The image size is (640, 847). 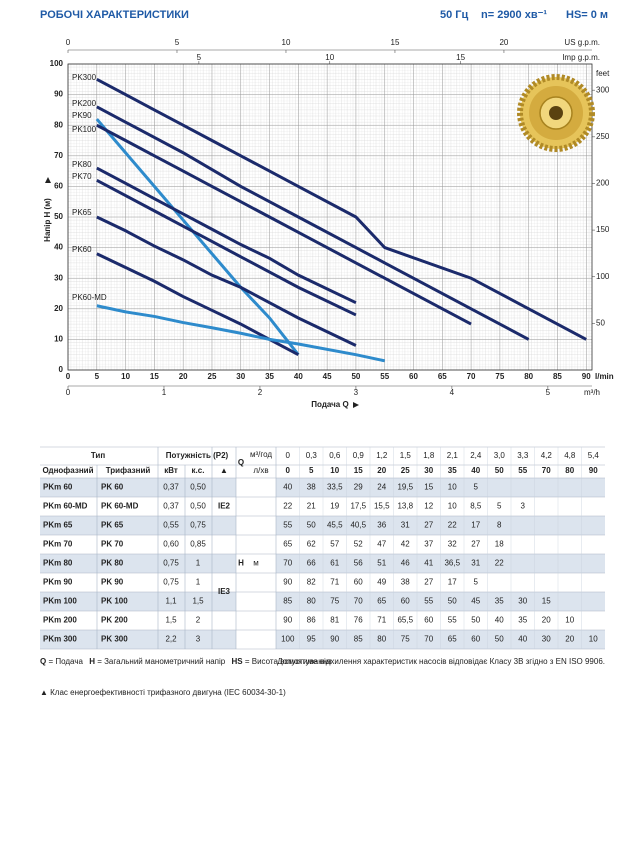 What do you see at coordinates (58, 277) in the screenshot?
I see `y-tick-label: 30` at bounding box center [58, 277].